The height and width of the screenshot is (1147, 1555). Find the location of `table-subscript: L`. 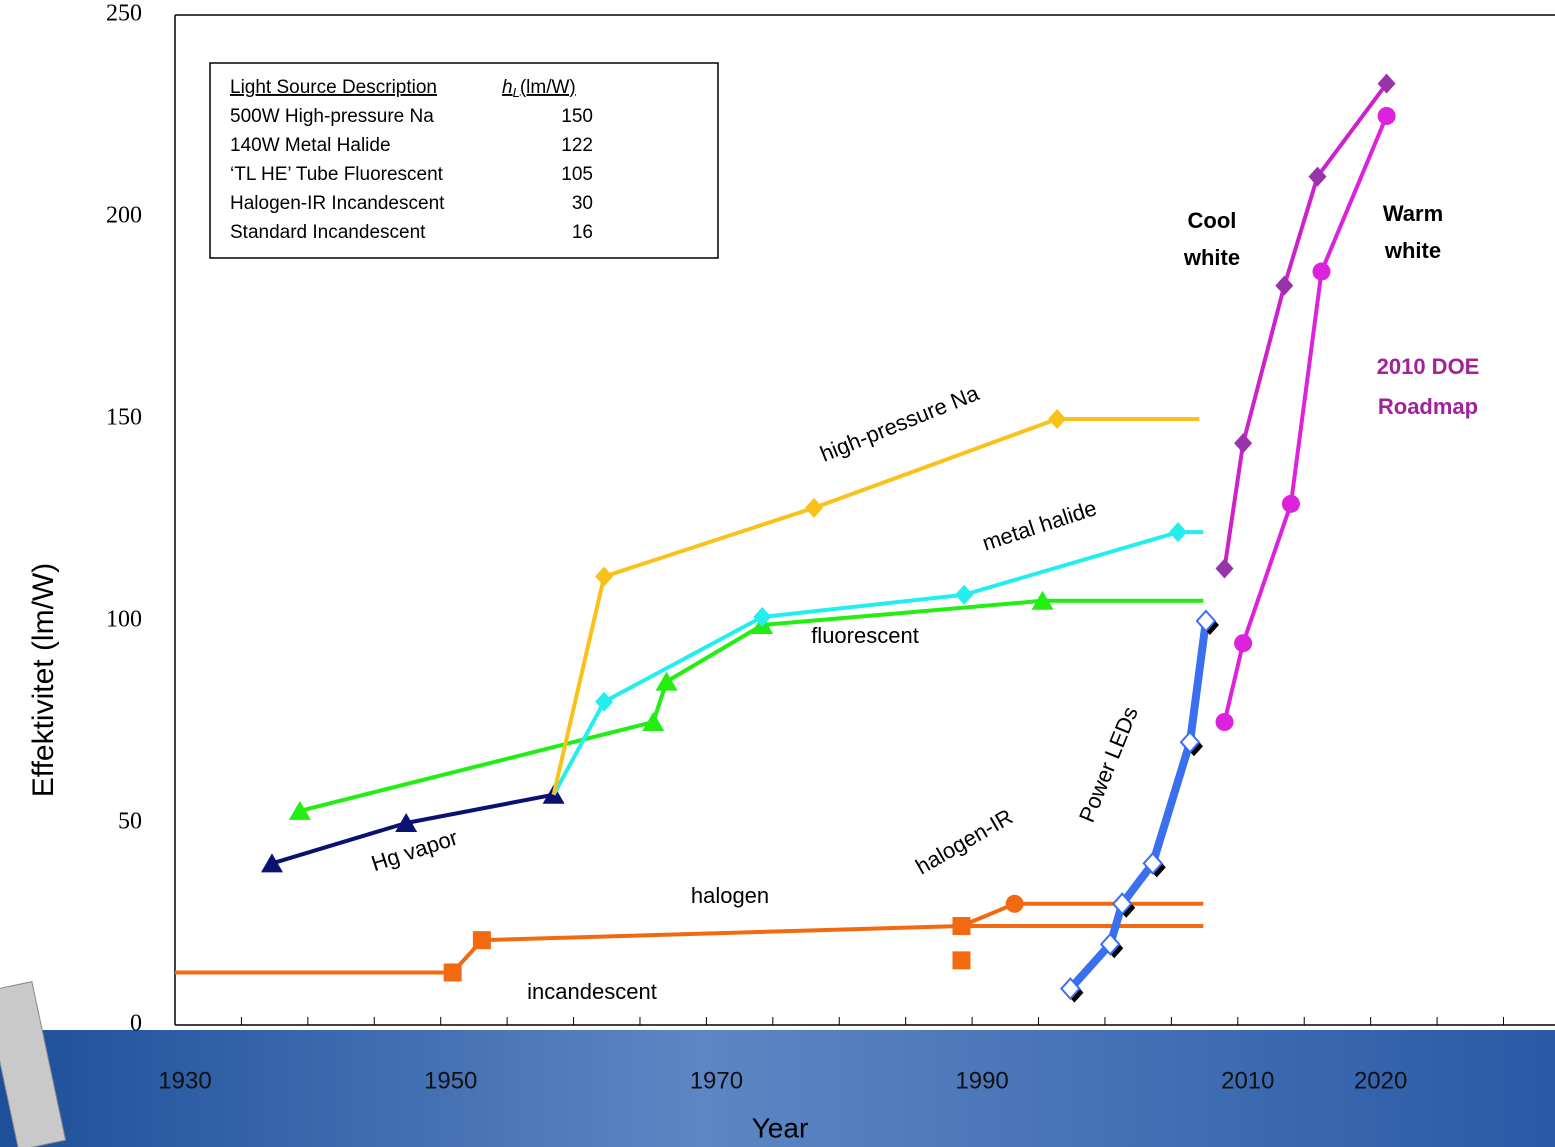

table-subscript: L is located at coordinates (516, 92).